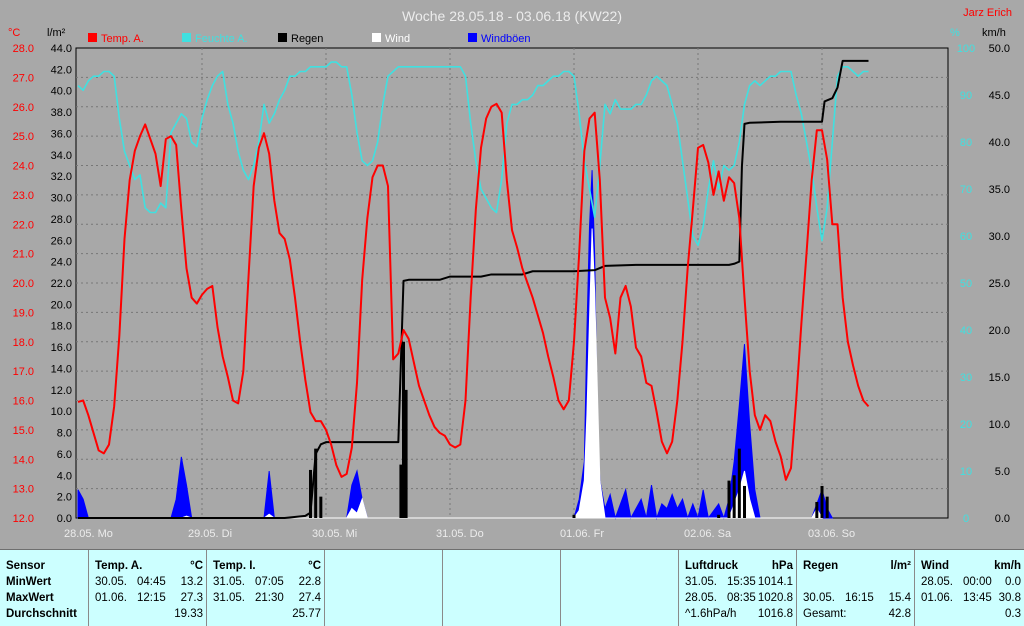 The width and height of the screenshot is (1024, 626). Describe the element at coordinates (23, 490) in the screenshot. I see `temp-tick-label: 13.0` at that location.